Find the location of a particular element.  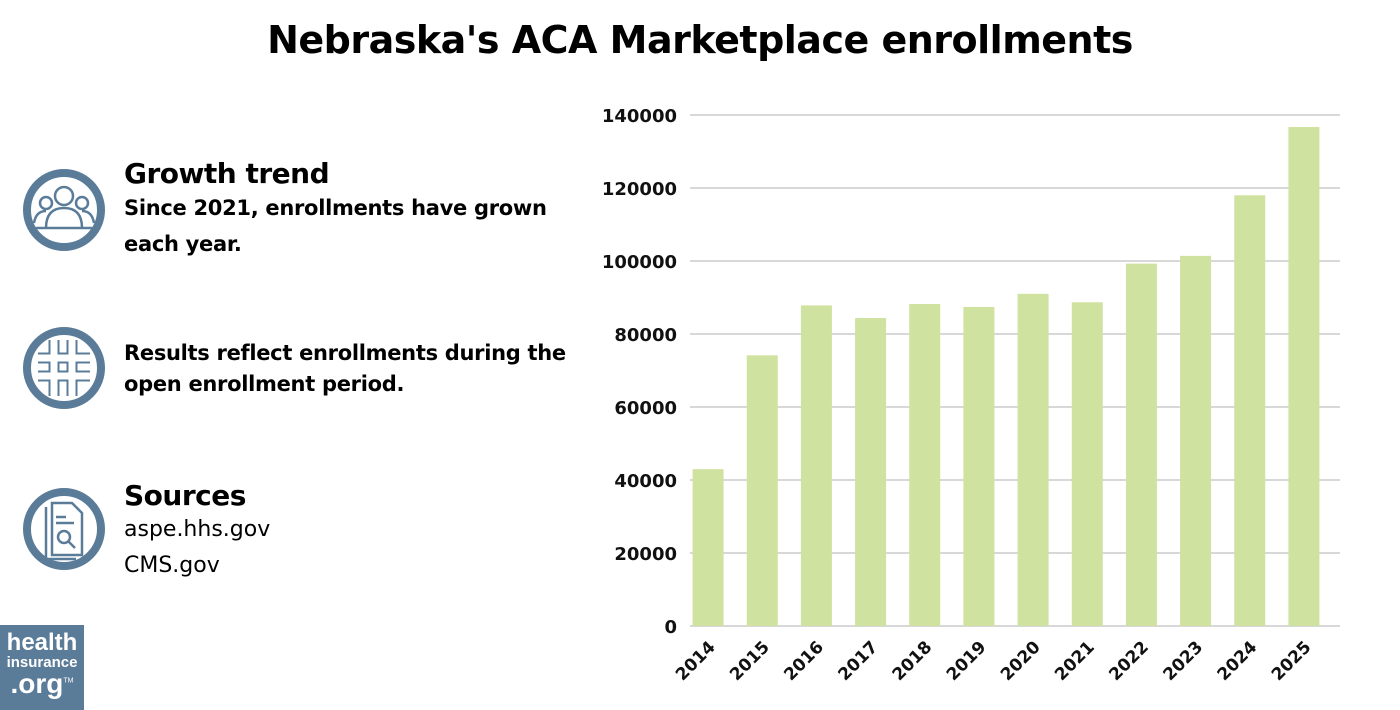

growth-line-2: each year. is located at coordinates (183, 244).